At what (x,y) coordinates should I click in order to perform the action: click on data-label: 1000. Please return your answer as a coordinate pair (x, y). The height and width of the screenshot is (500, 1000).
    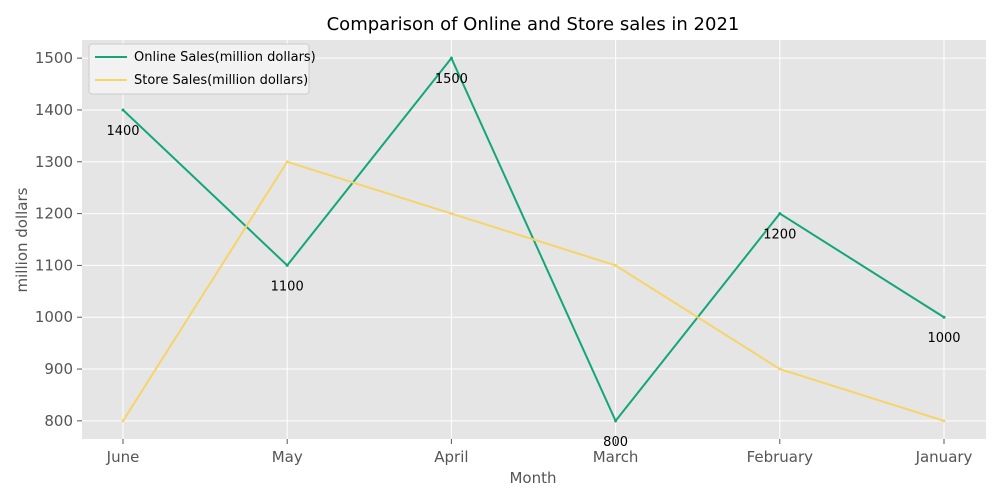
    Looking at the image, I should click on (943, 338).